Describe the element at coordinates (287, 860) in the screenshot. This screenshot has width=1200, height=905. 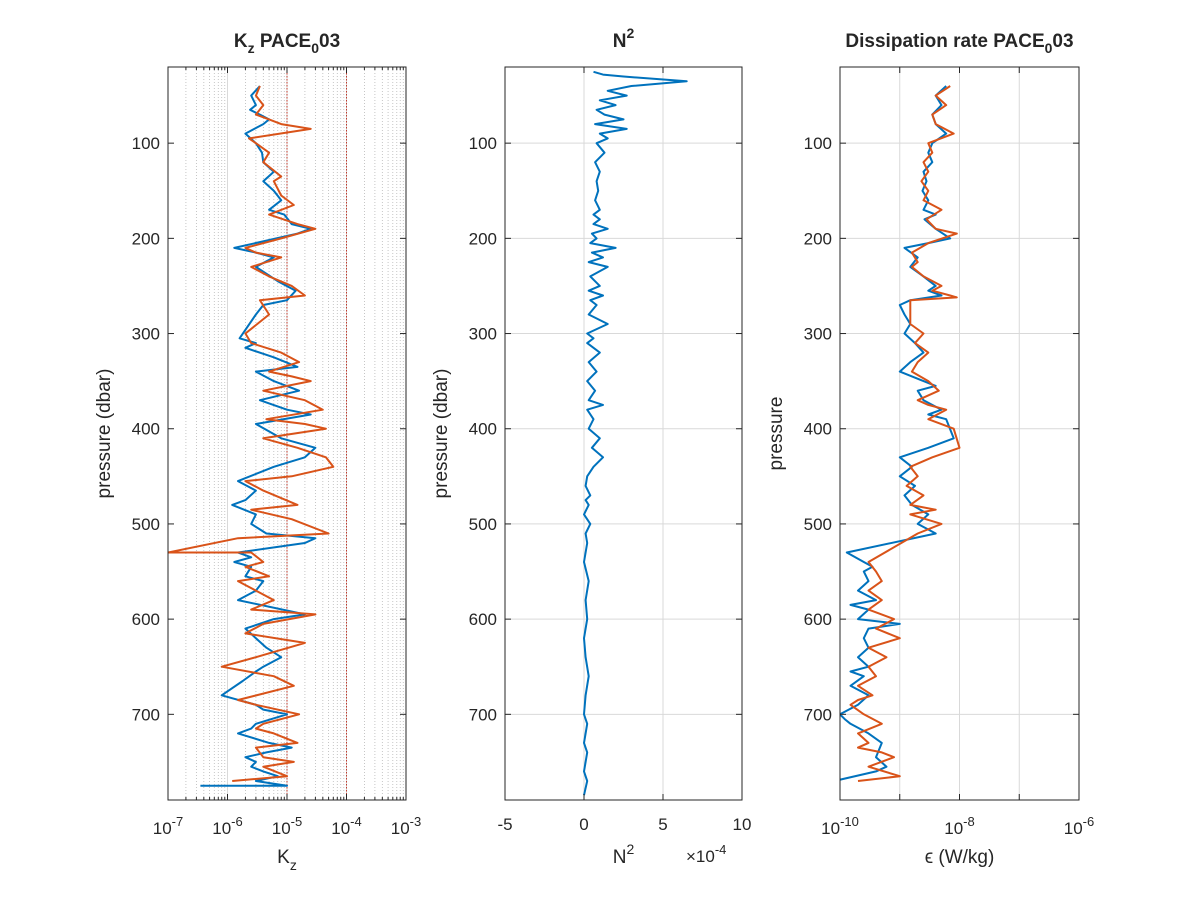
I see `x-axis-label: Kz` at that location.